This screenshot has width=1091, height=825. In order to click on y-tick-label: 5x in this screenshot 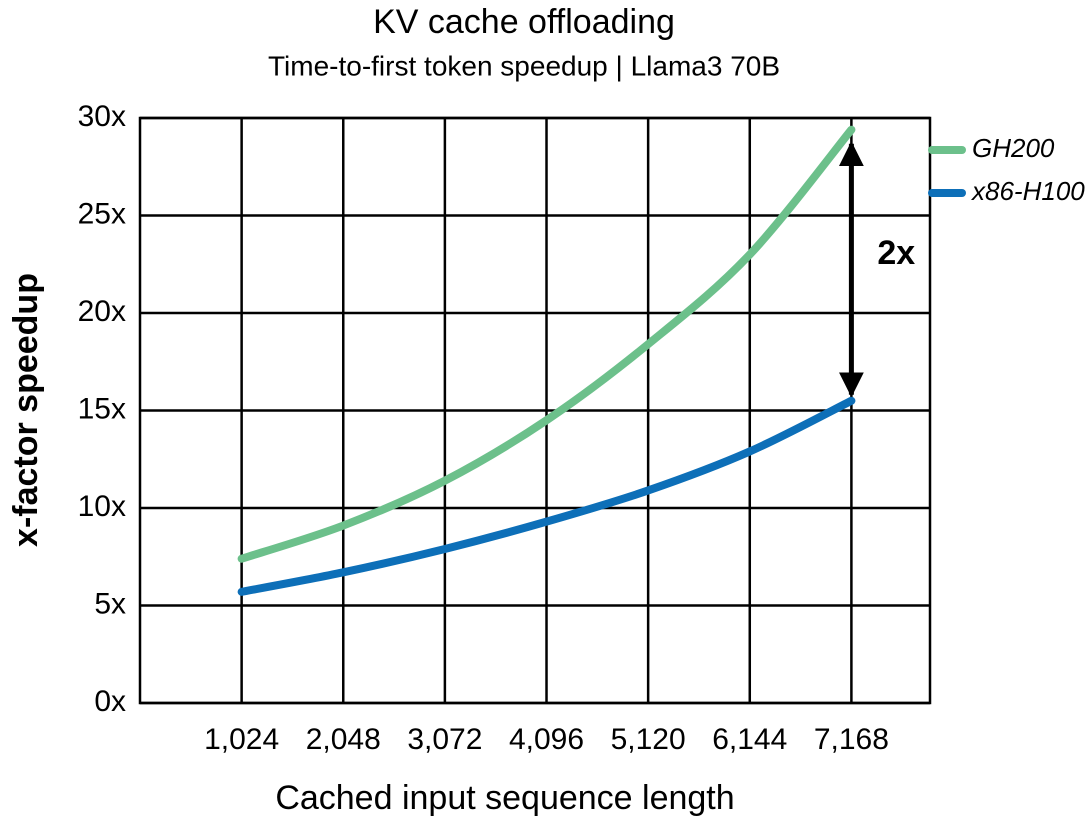, I will do `click(110, 603)`.